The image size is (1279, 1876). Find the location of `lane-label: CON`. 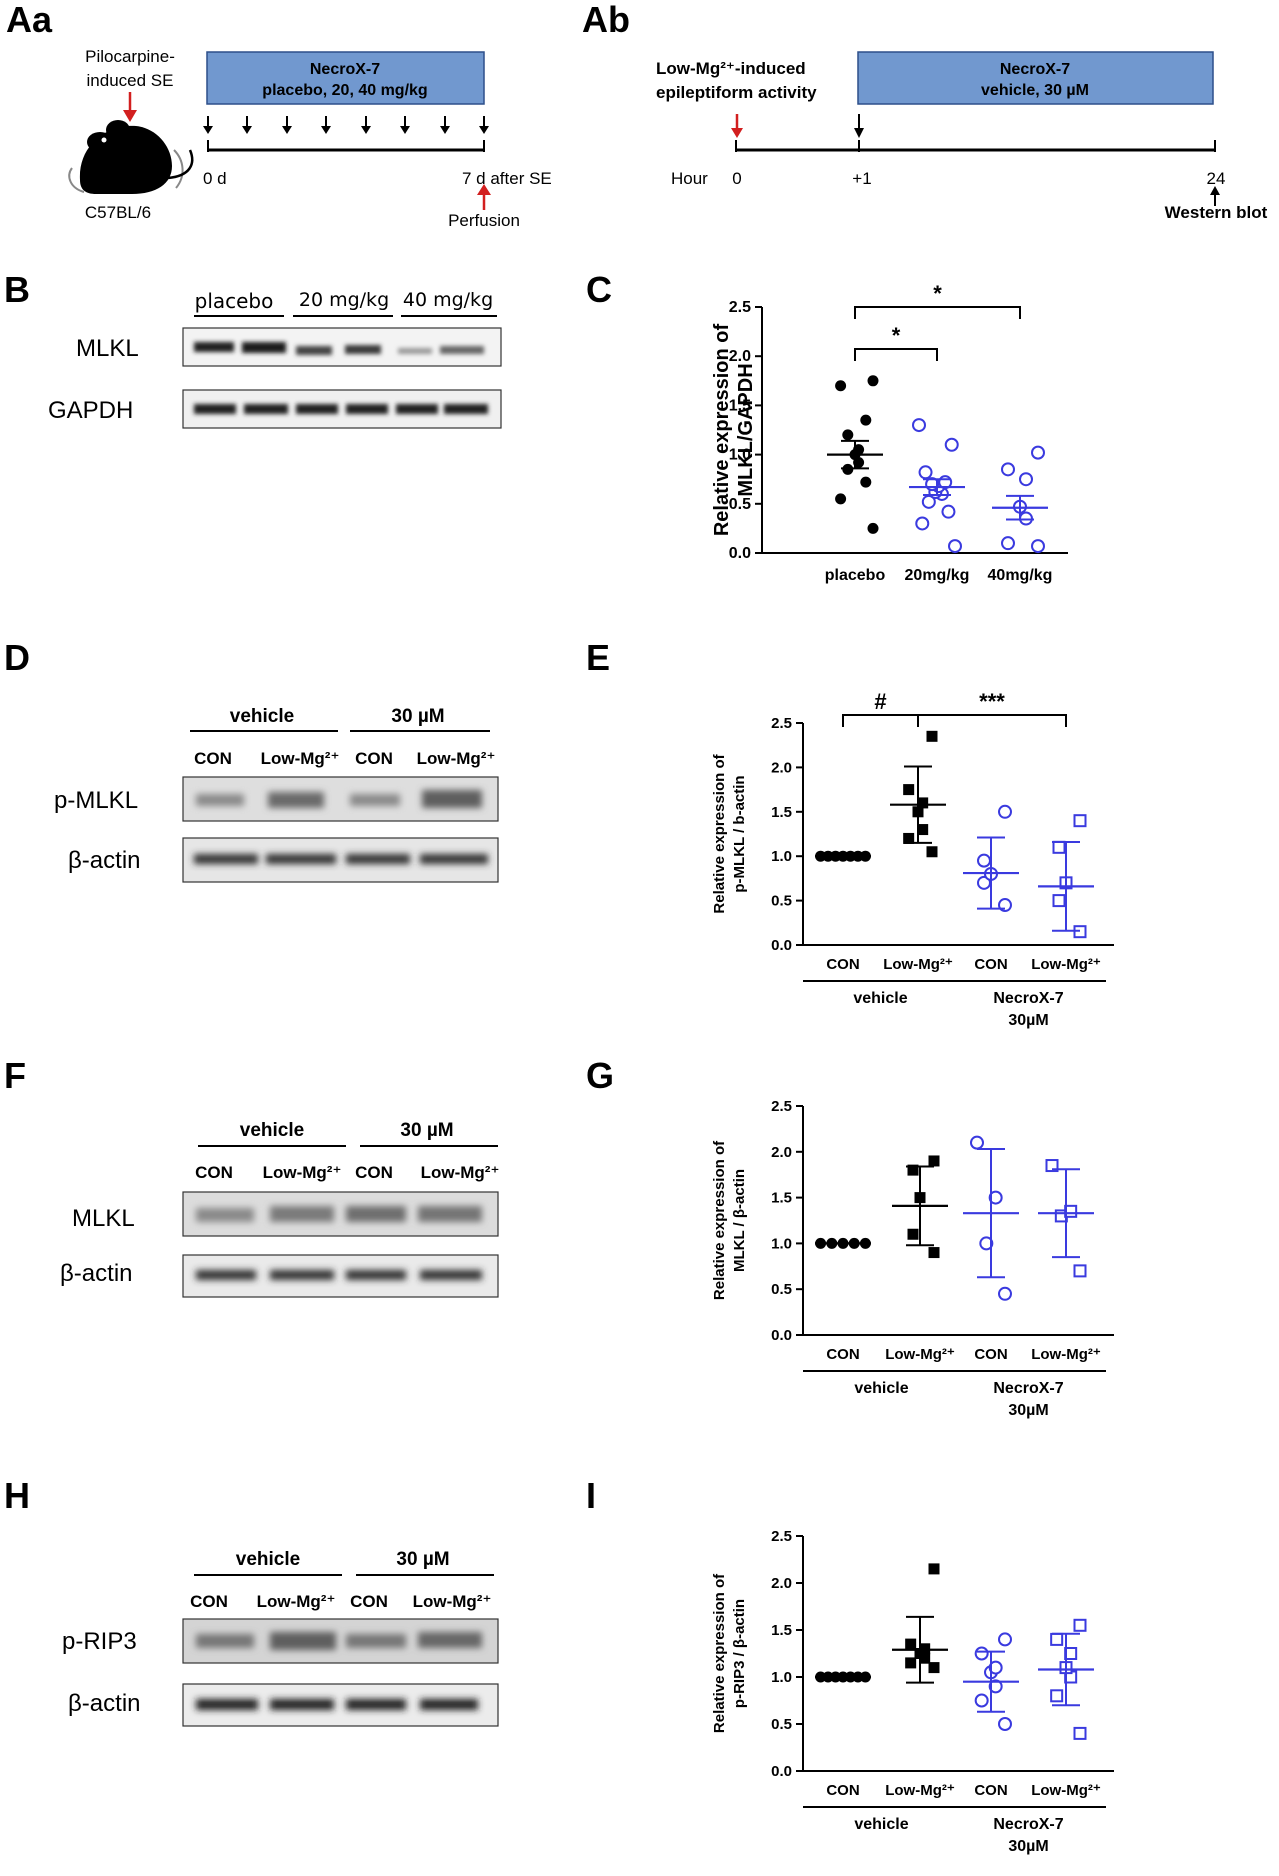

lane-label: CON is located at coordinates (374, 758).